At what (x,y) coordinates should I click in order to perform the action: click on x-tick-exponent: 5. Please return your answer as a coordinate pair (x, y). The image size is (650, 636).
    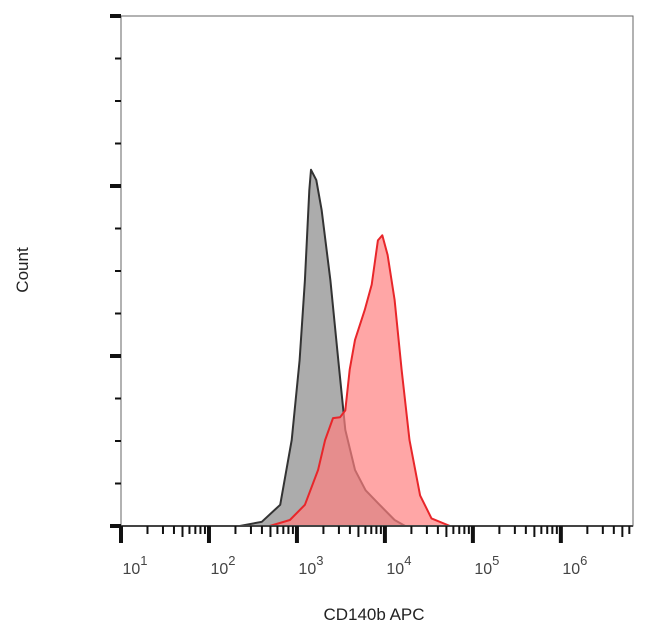
    Looking at the image, I should click on (495, 560).